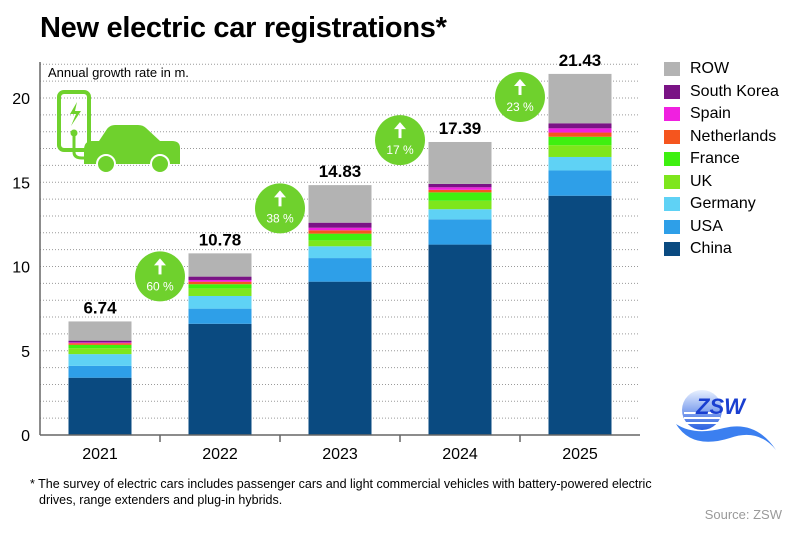 Image resolution: width=800 pixels, height=534 pixels. I want to click on legend-item: Germany, so click(721, 204).